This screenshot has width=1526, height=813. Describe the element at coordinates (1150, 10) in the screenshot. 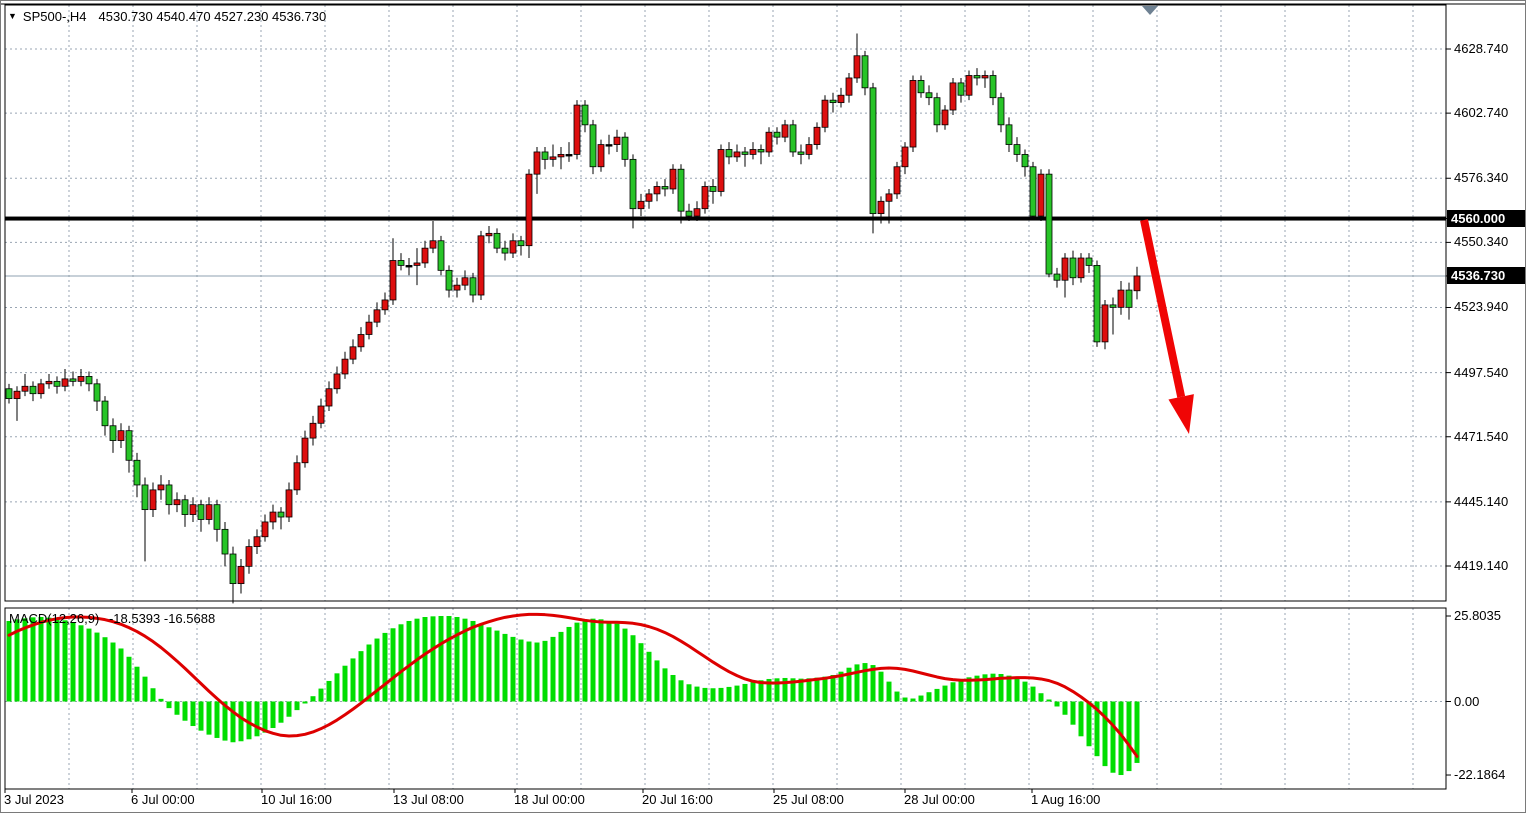

I see `scroll-marker-icon` at that location.